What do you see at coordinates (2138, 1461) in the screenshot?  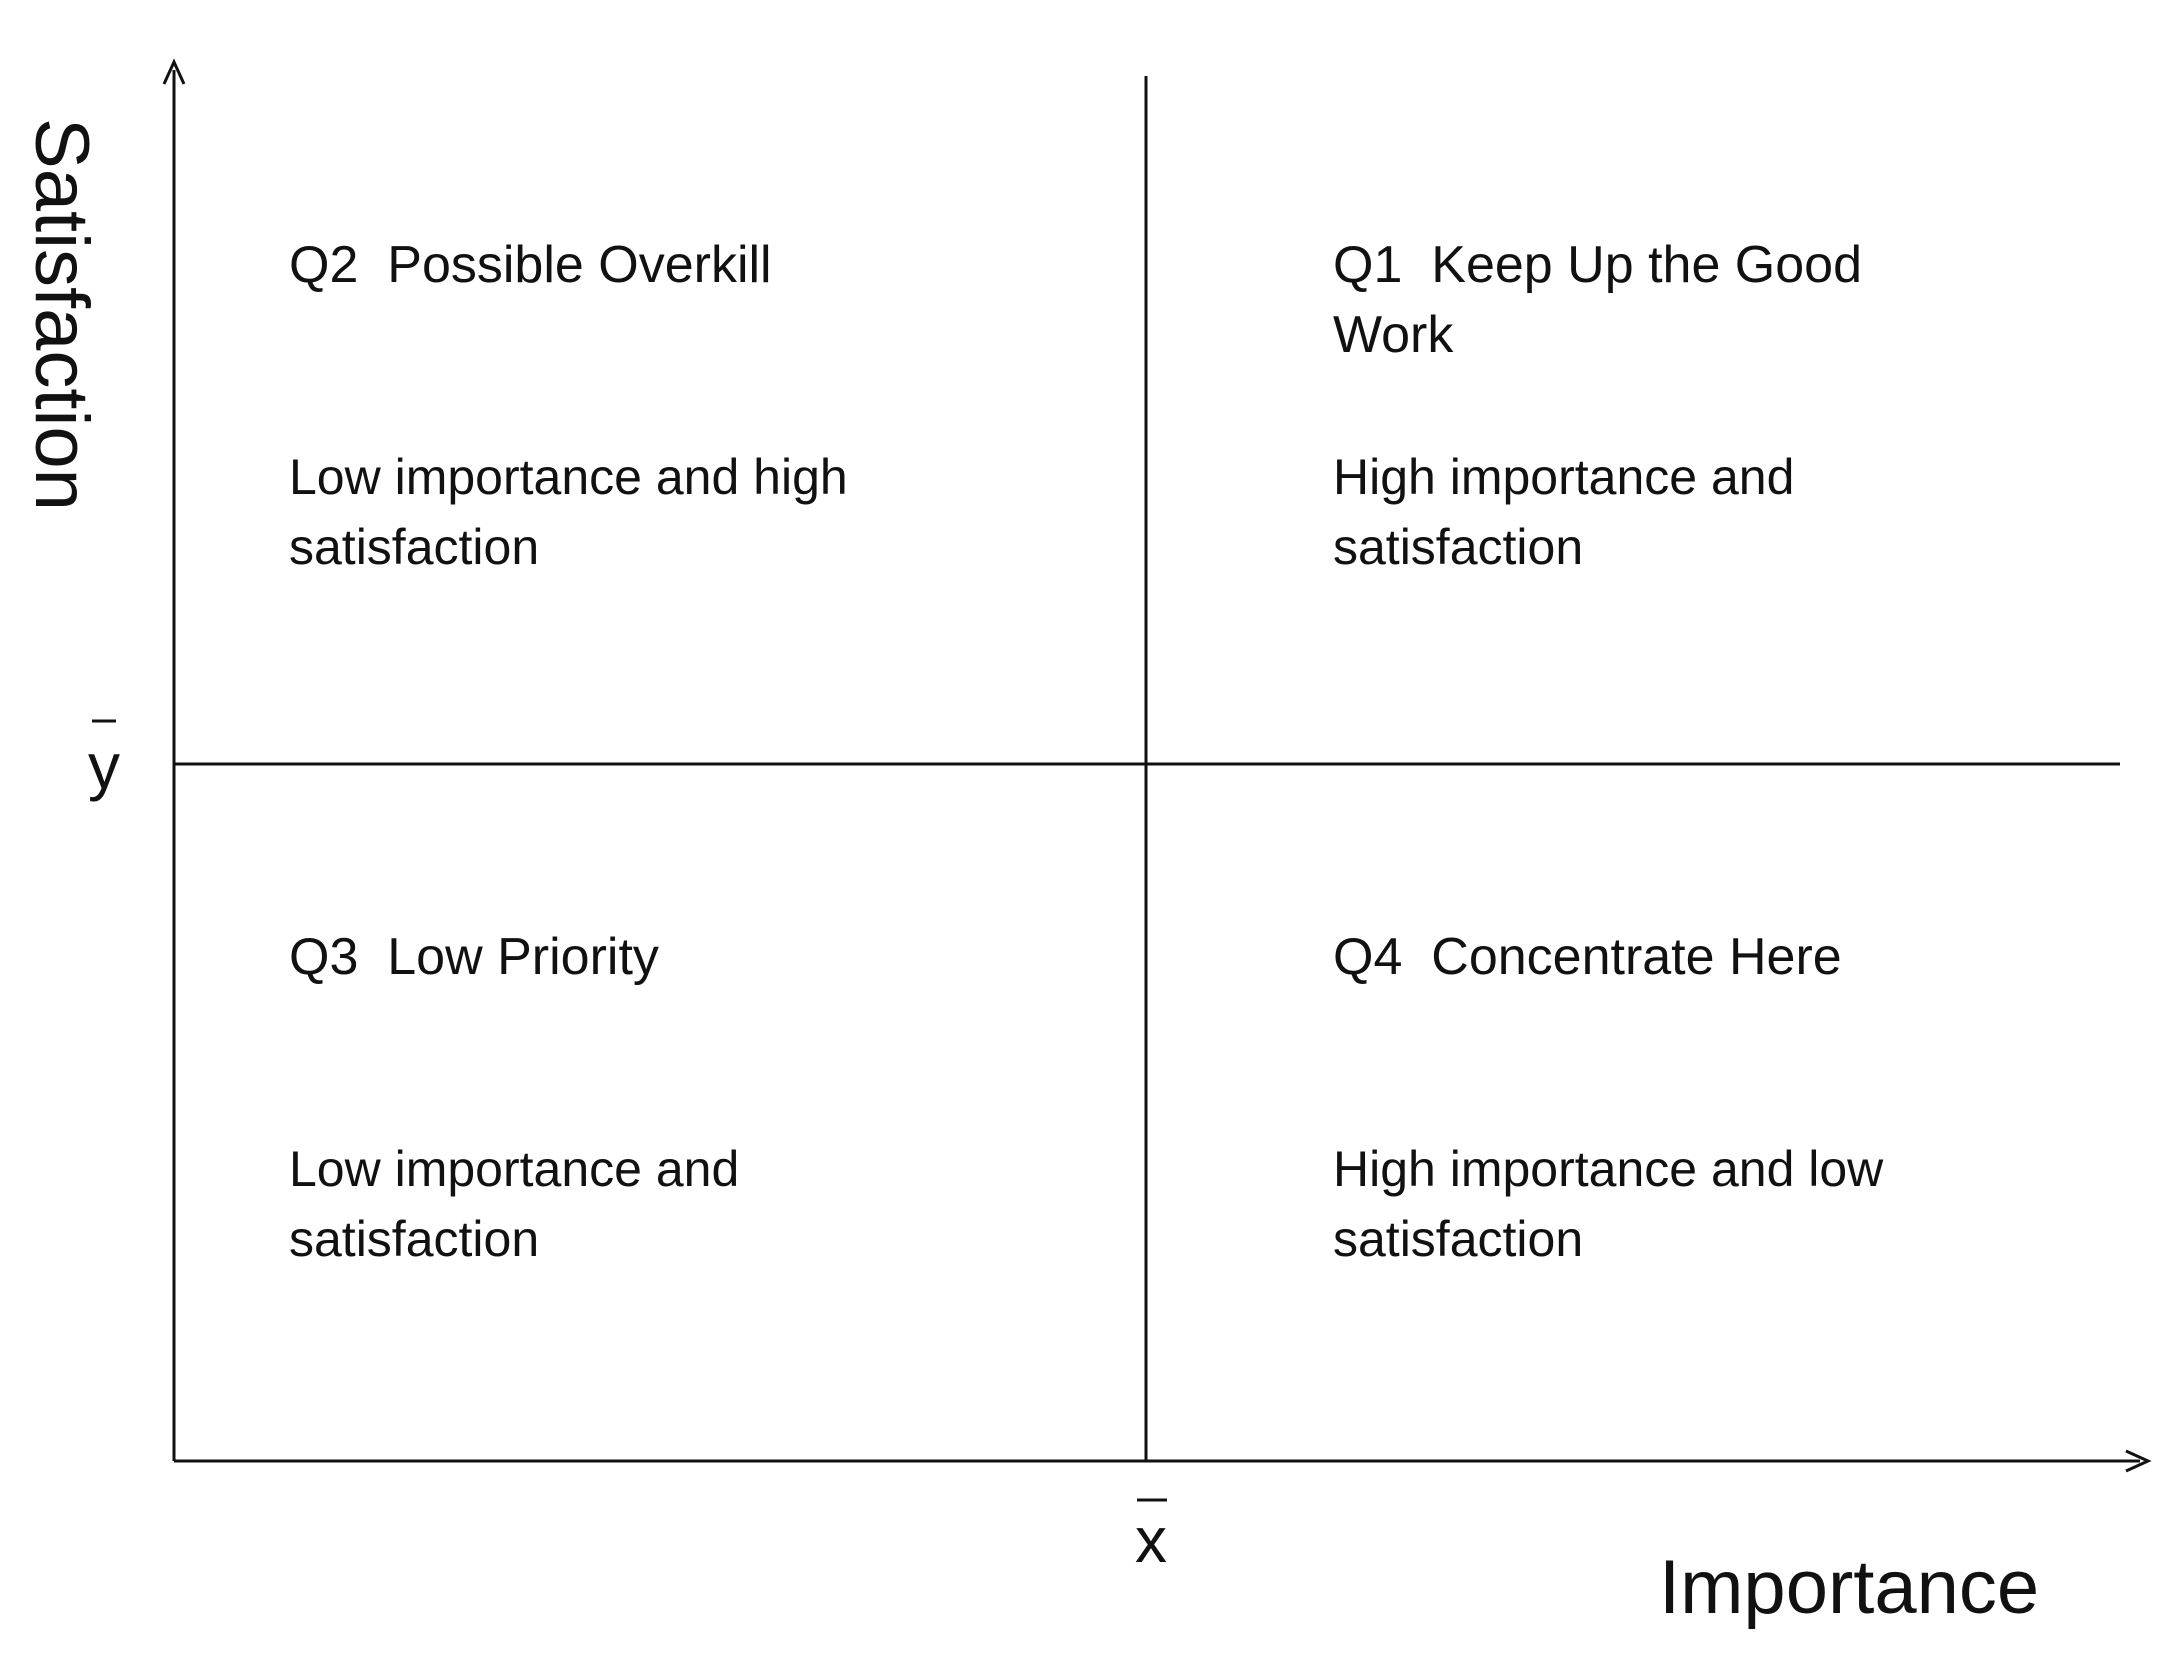 I see `x-axis-arrow` at bounding box center [2138, 1461].